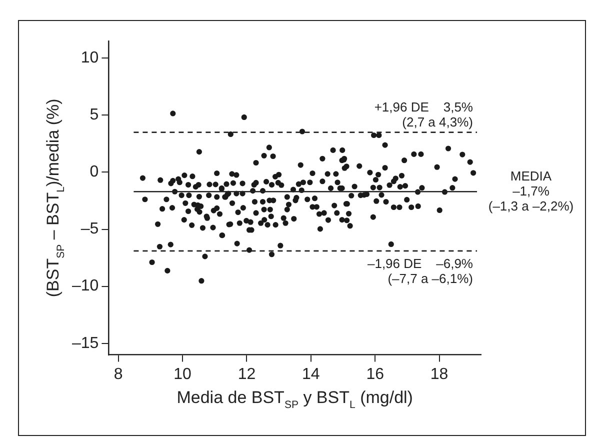 This screenshot has width=603, height=446. What do you see at coordinates (420, 271) in the screenshot?
I see `ref-line-label: –1,96 DE –6,9% (–7,7 a –6,1%)` at bounding box center [420, 271].